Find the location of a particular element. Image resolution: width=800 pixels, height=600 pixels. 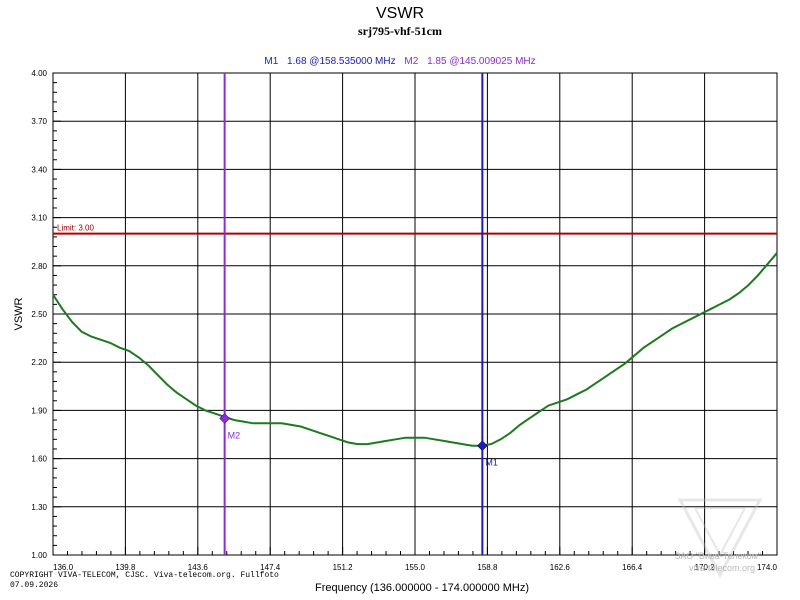

x-tick-label: 155.0 is located at coordinates (415, 567).